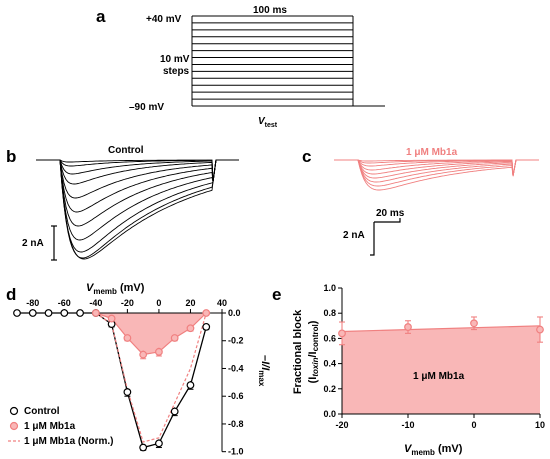  Describe the element at coordinates (329, 389) in the screenshot. I see `e-y-tick-label: 0.2` at that location.